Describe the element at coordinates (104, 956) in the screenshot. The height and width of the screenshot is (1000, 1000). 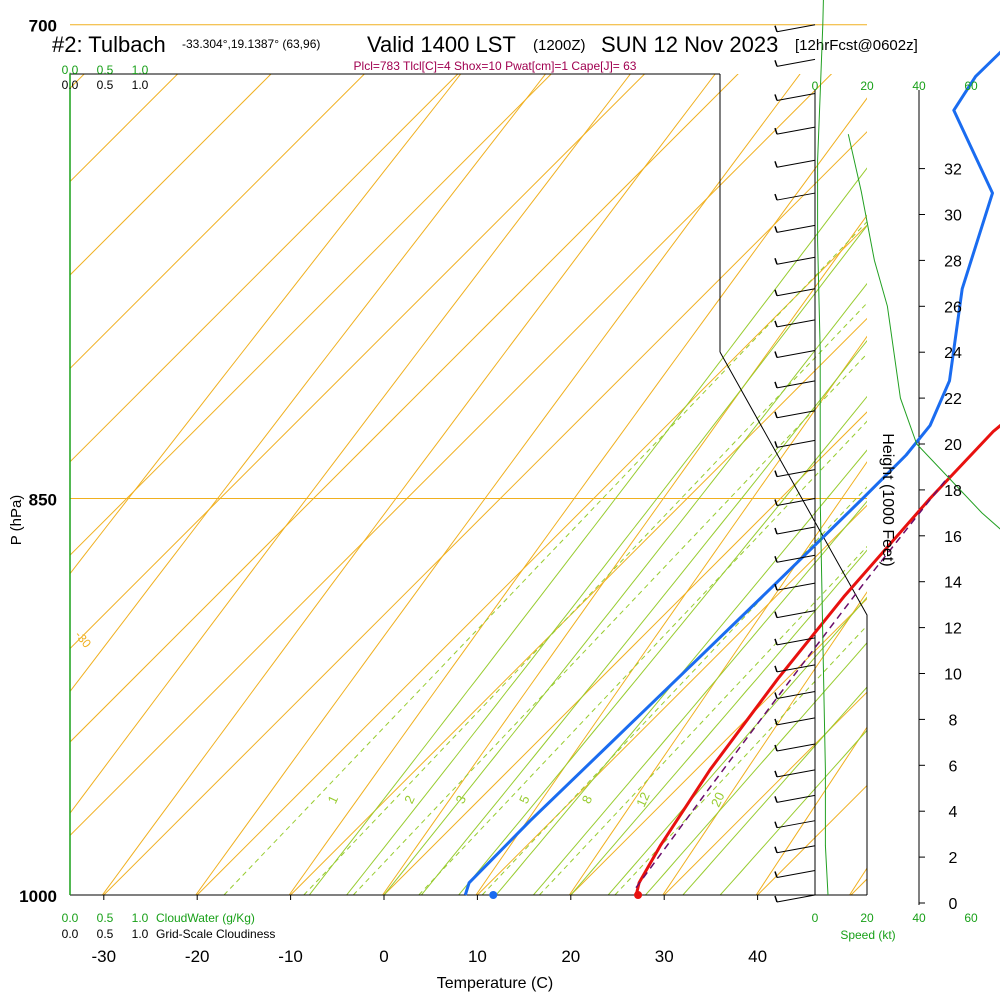
I see `x-tick-label: -30` at that location.